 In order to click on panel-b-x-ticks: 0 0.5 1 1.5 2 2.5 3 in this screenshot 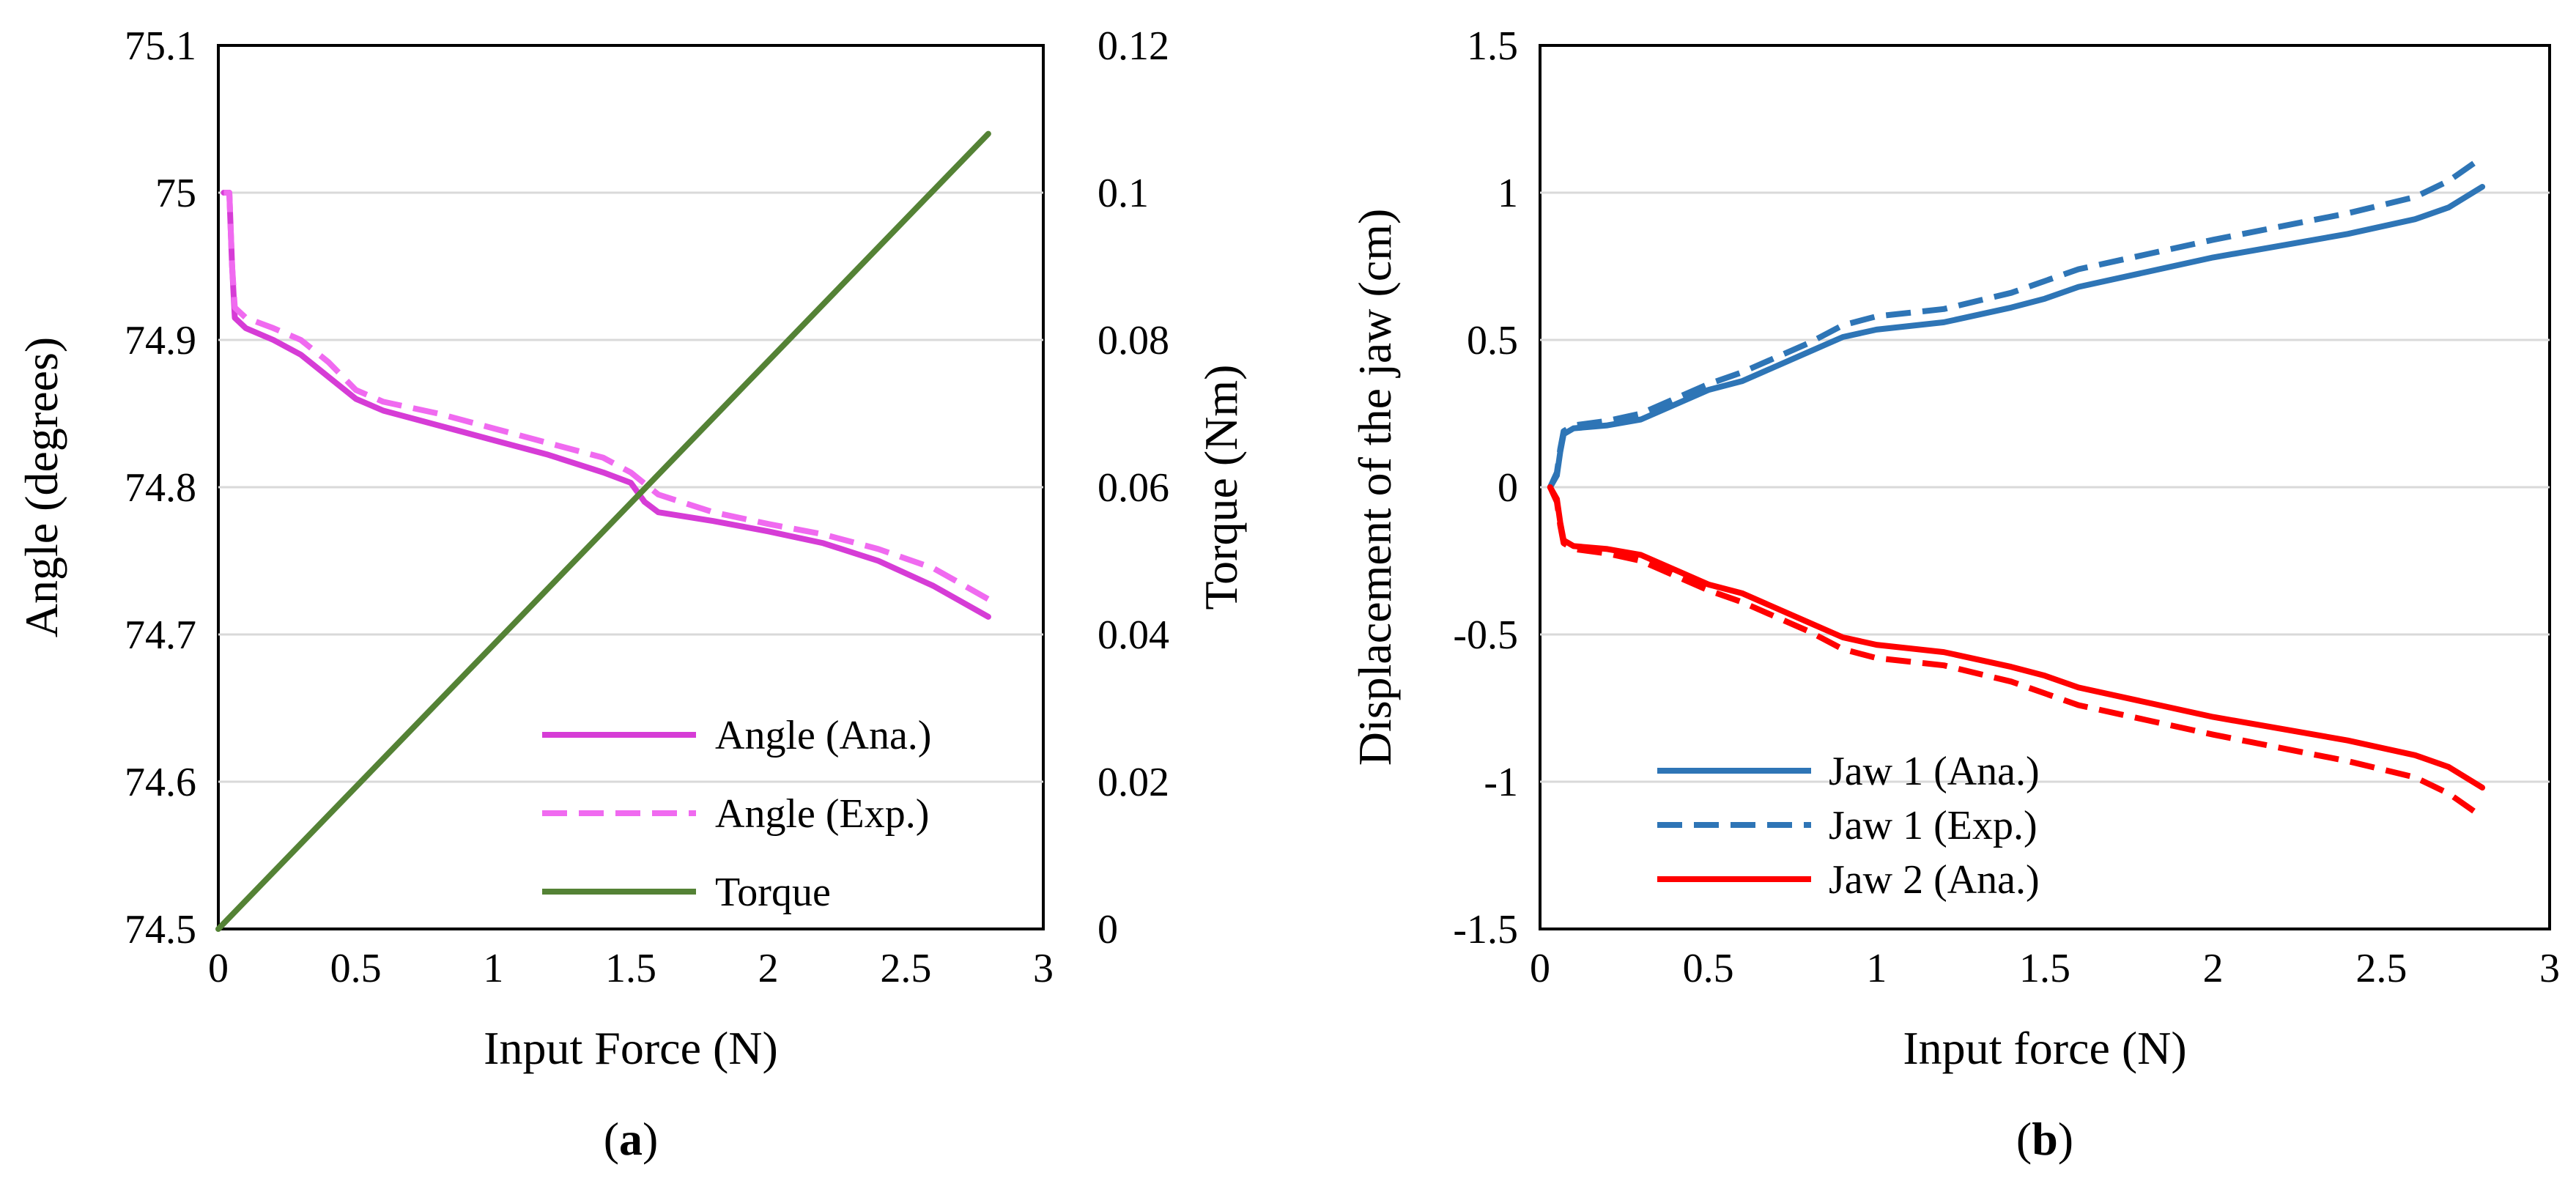, I will do `click(2045, 968)`.